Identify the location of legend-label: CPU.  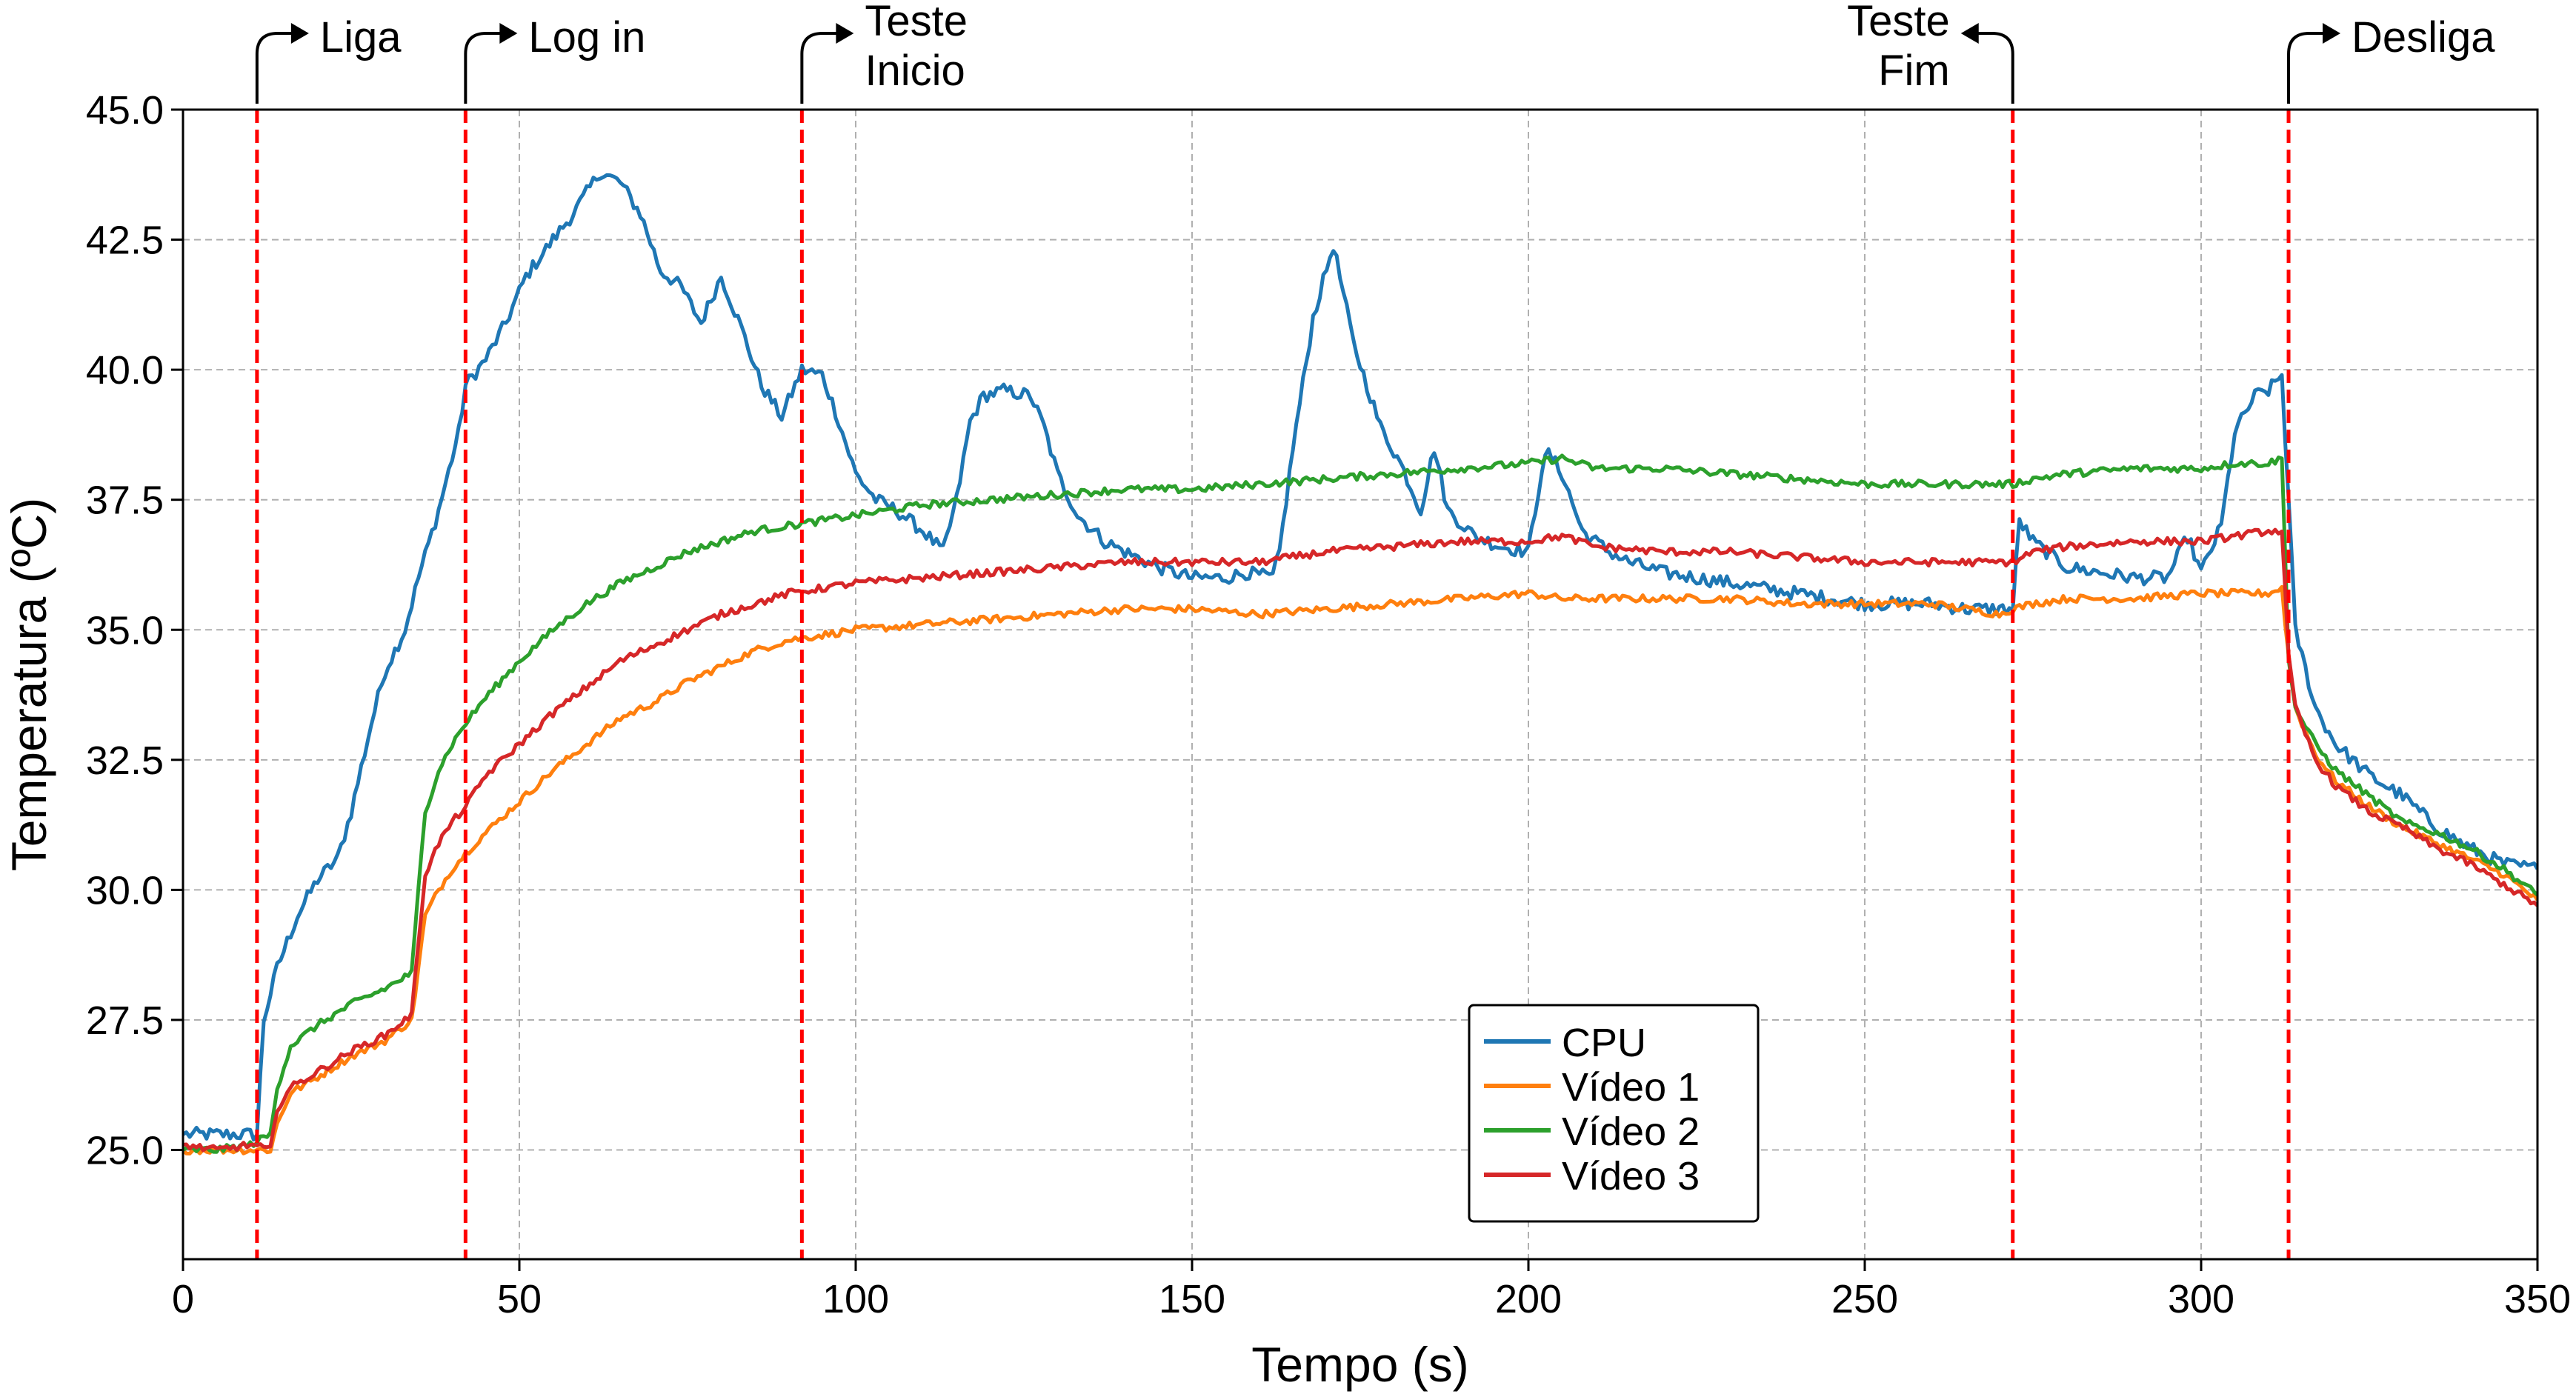
(1604, 1043).